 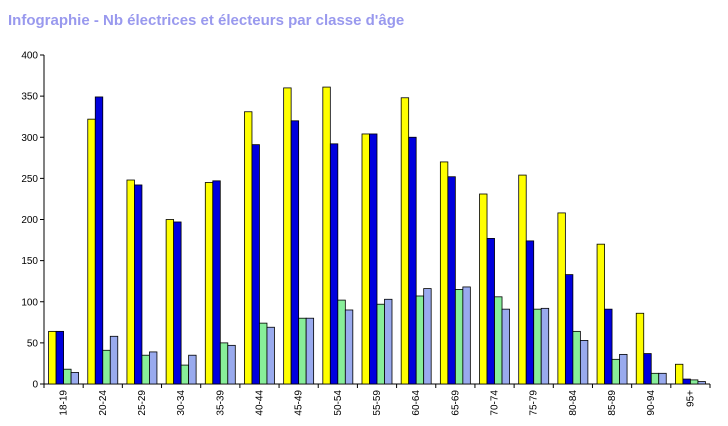 What do you see at coordinates (29, 179) in the screenshot?
I see `y-tick-label: 250` at bounding box center [29, 179].